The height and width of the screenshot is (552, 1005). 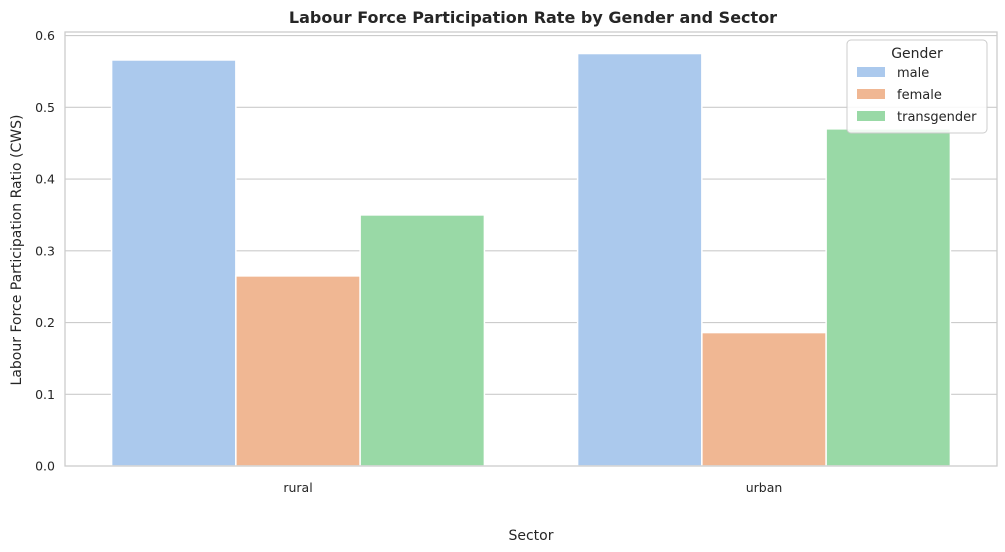 I want to click on legend-label-female: female, so click(x=919, y=95).